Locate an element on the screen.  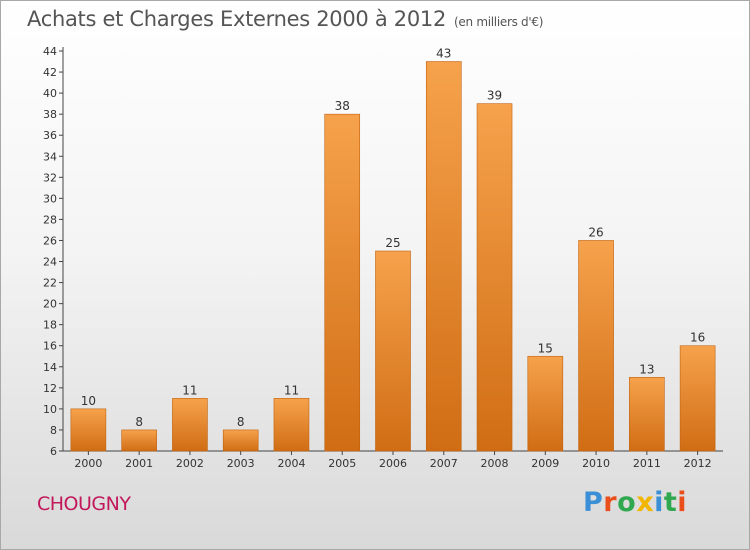
y-tick-label: 24 is located at coordinates (50, 262).